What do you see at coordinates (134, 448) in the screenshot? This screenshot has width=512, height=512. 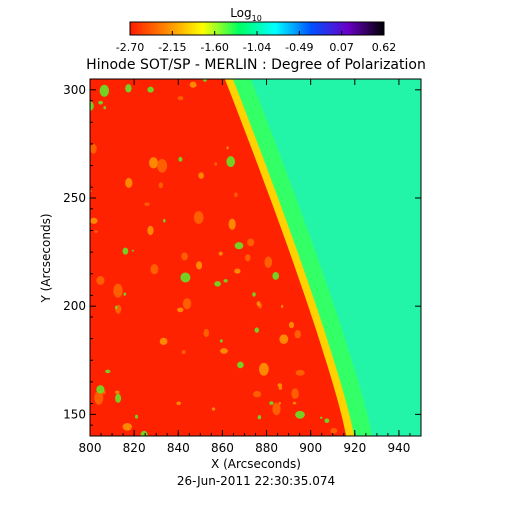 I see `x-tick-label: 820` at bounding box center [134, 448].